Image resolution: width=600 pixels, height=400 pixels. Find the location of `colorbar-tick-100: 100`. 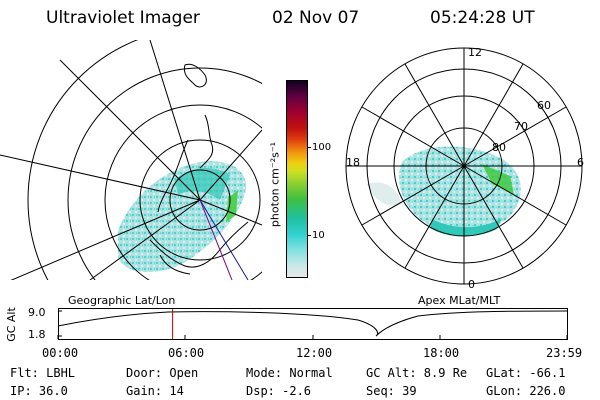

colorbar-tick-100: 100 is located at coordinates (322, 147).